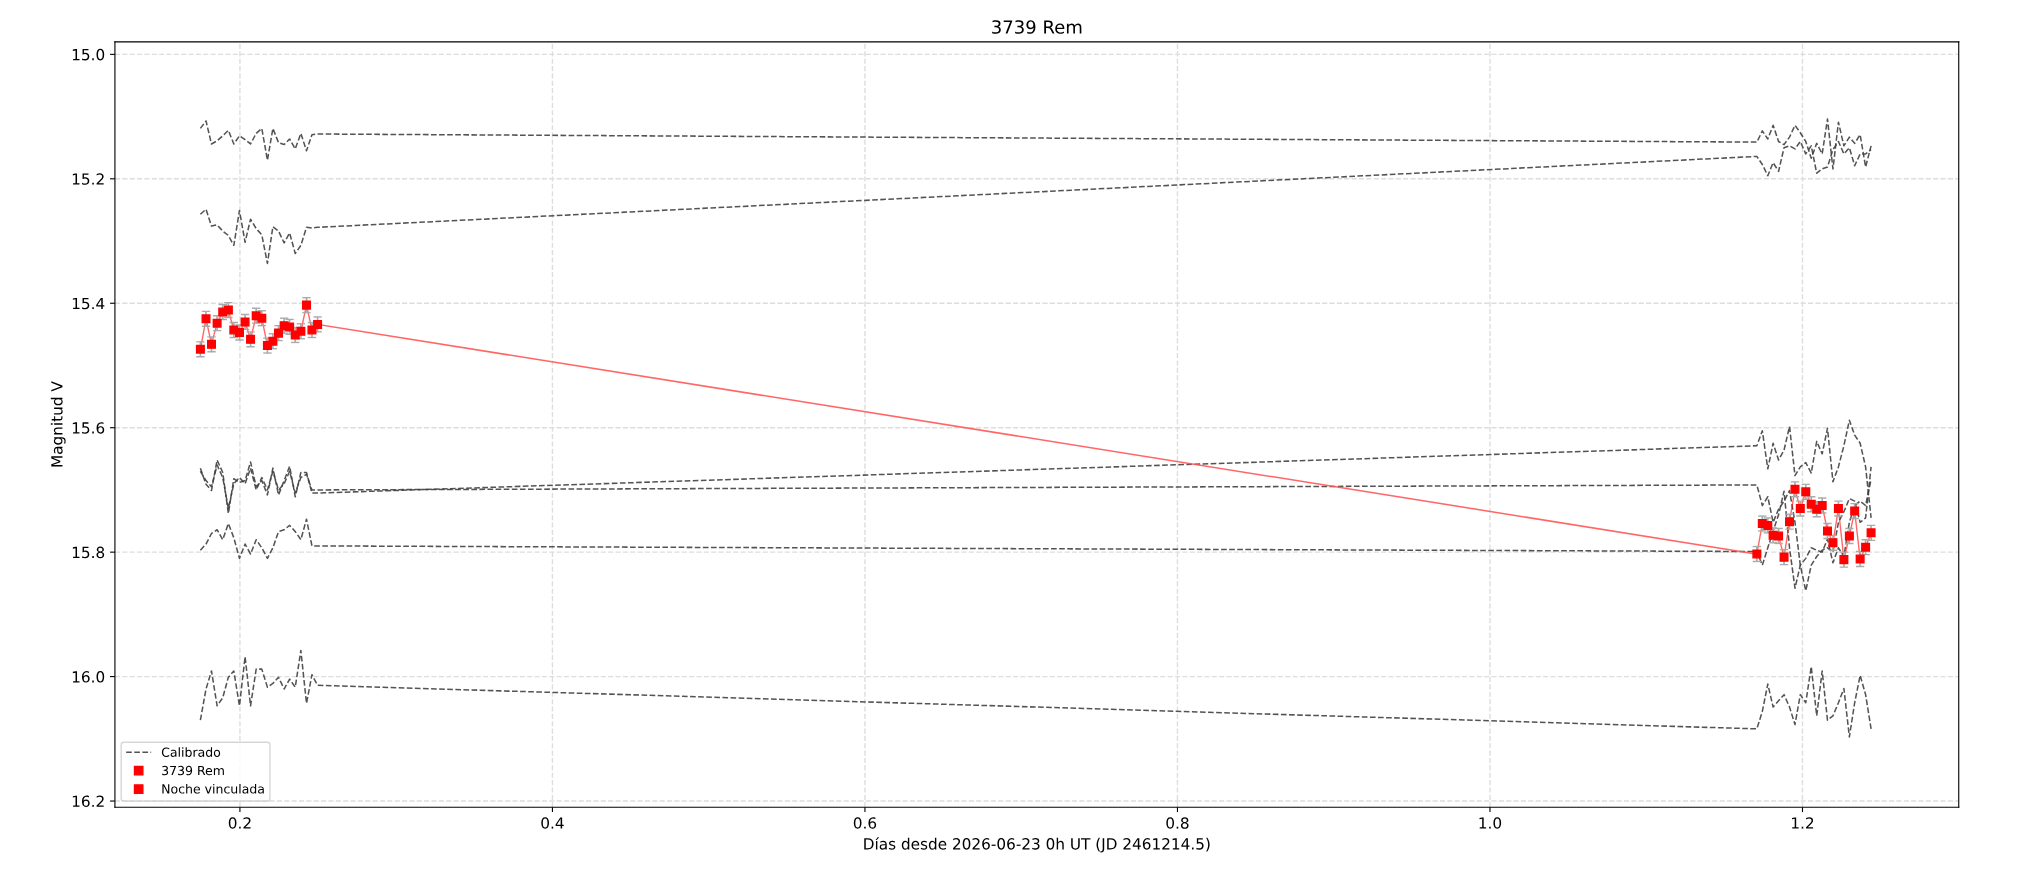  Describe the element at coordinates (88, 54) in the screenshot. I see `y-tick-label: 15.0` at that location.